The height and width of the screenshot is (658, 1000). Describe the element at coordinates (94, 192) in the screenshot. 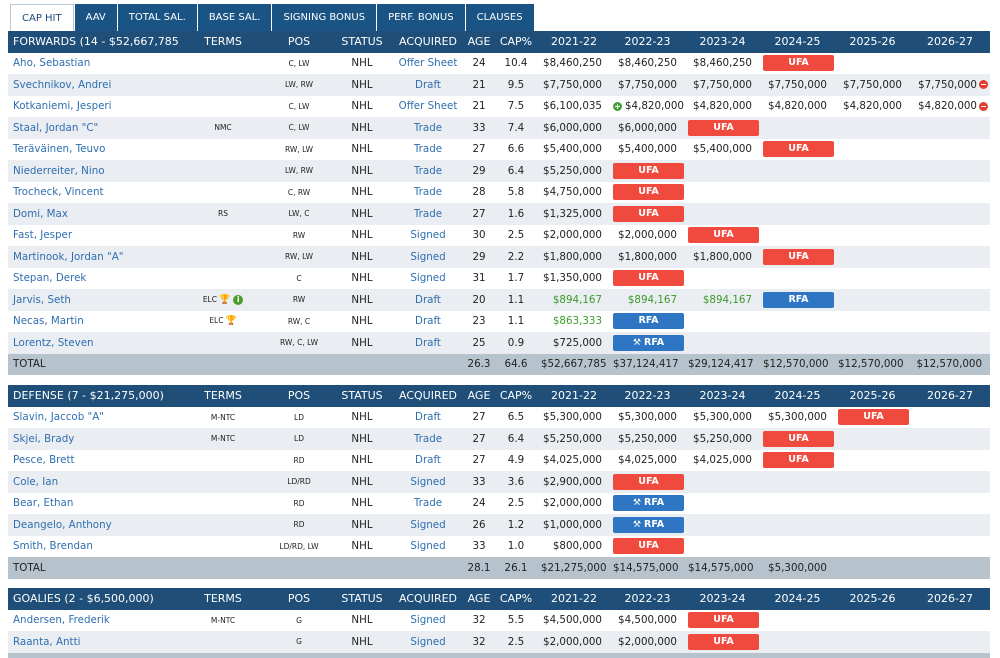

I see `player-name-link: Trocheck, Vincent` at that location.